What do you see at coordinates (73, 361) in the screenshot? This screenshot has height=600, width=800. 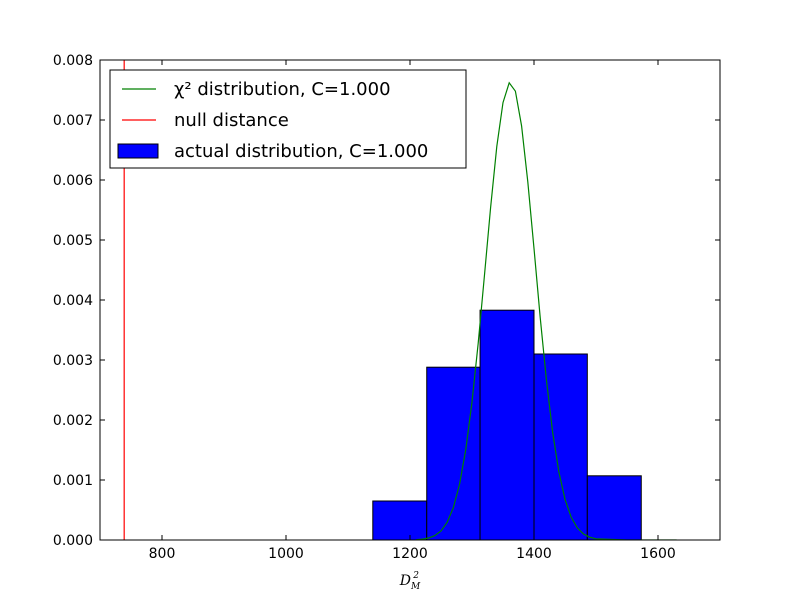 I see `y-tick-label: 0.003` at bounding box center [73, 361].